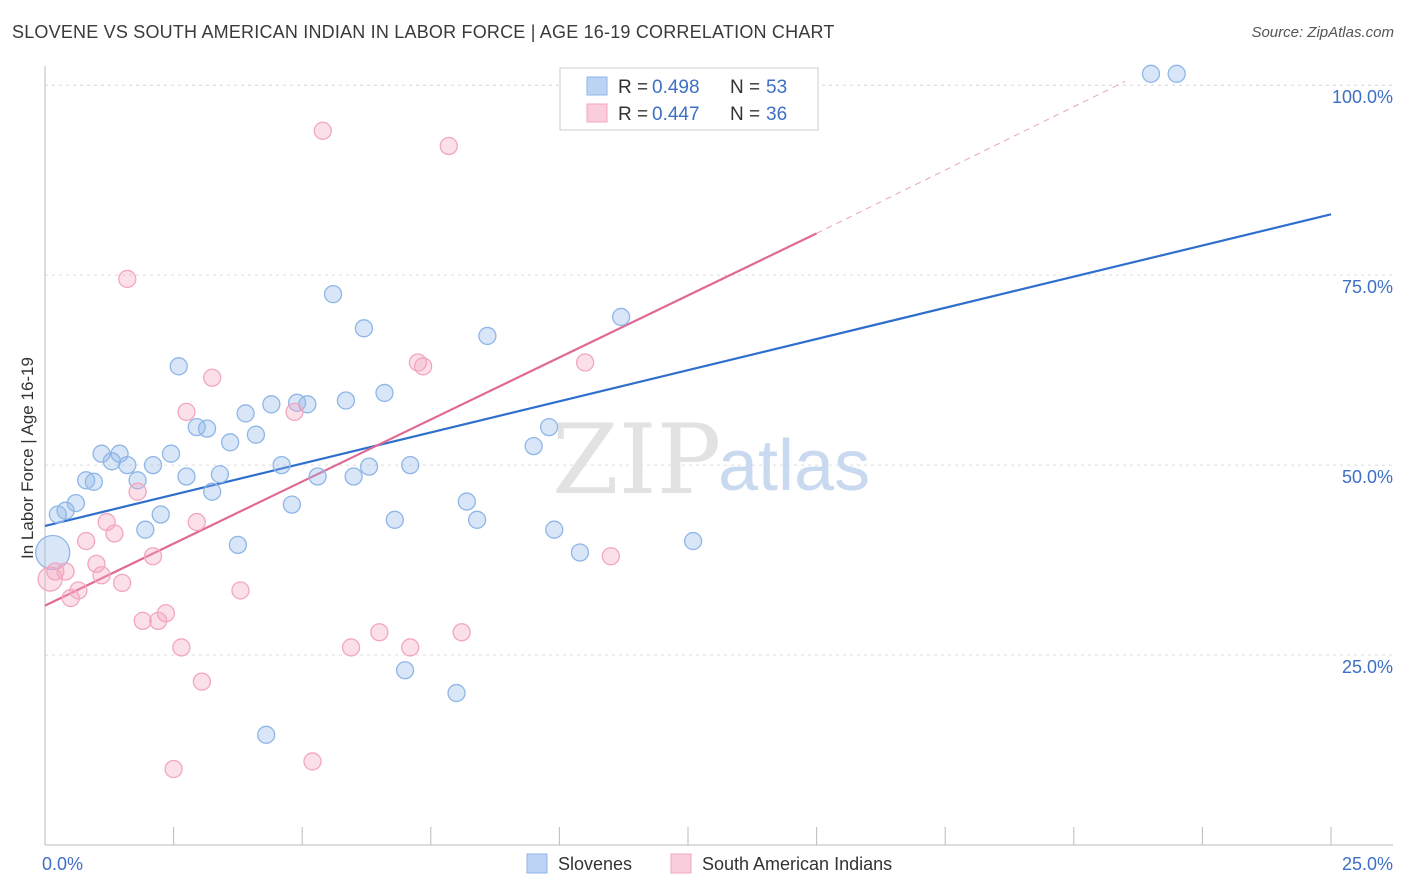  I want to click on legend-r-label-2: R =, so click(633, 114).